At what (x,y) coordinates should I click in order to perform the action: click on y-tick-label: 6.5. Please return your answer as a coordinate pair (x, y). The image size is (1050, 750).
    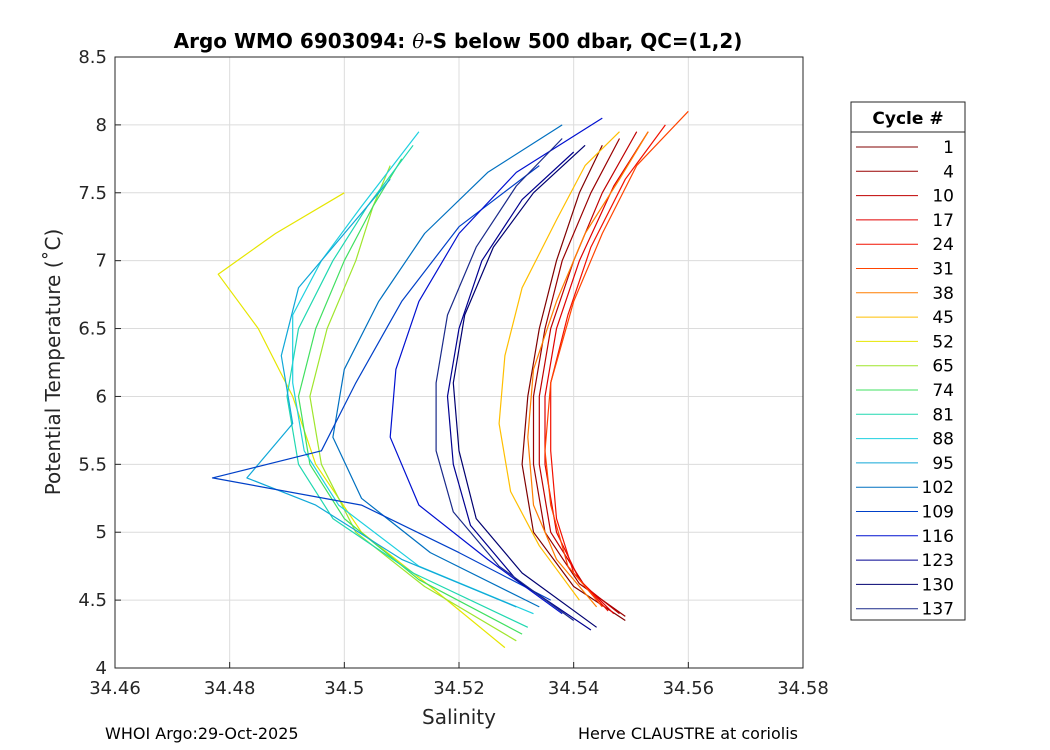
    Looking at the image, I should click on (92, 329).